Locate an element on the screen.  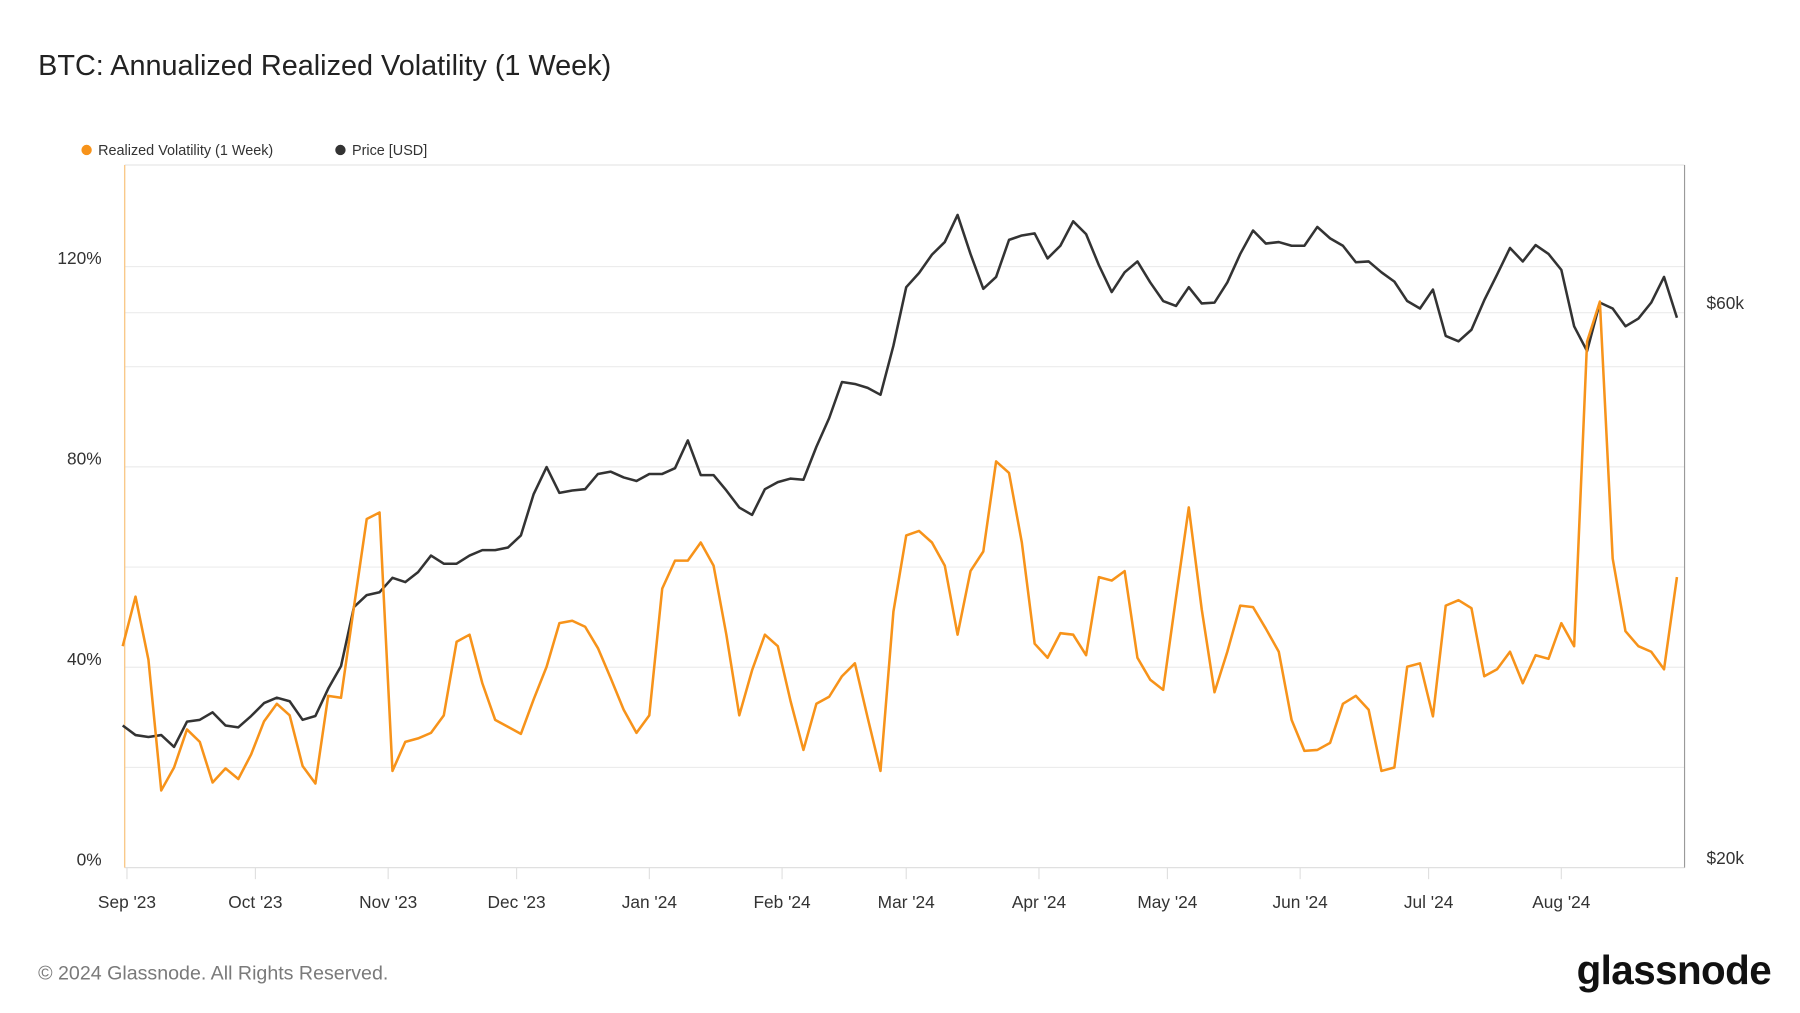
x-tick-label: Feb '24 is located at coordinates (782, 902).